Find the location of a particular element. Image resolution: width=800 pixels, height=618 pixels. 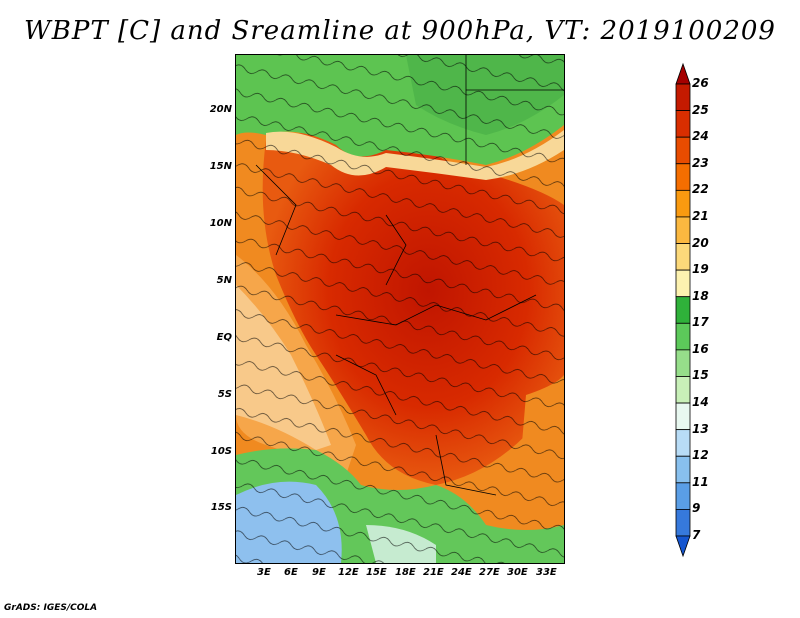

colorbar-top-arrow is located at coordinates (683, 73).